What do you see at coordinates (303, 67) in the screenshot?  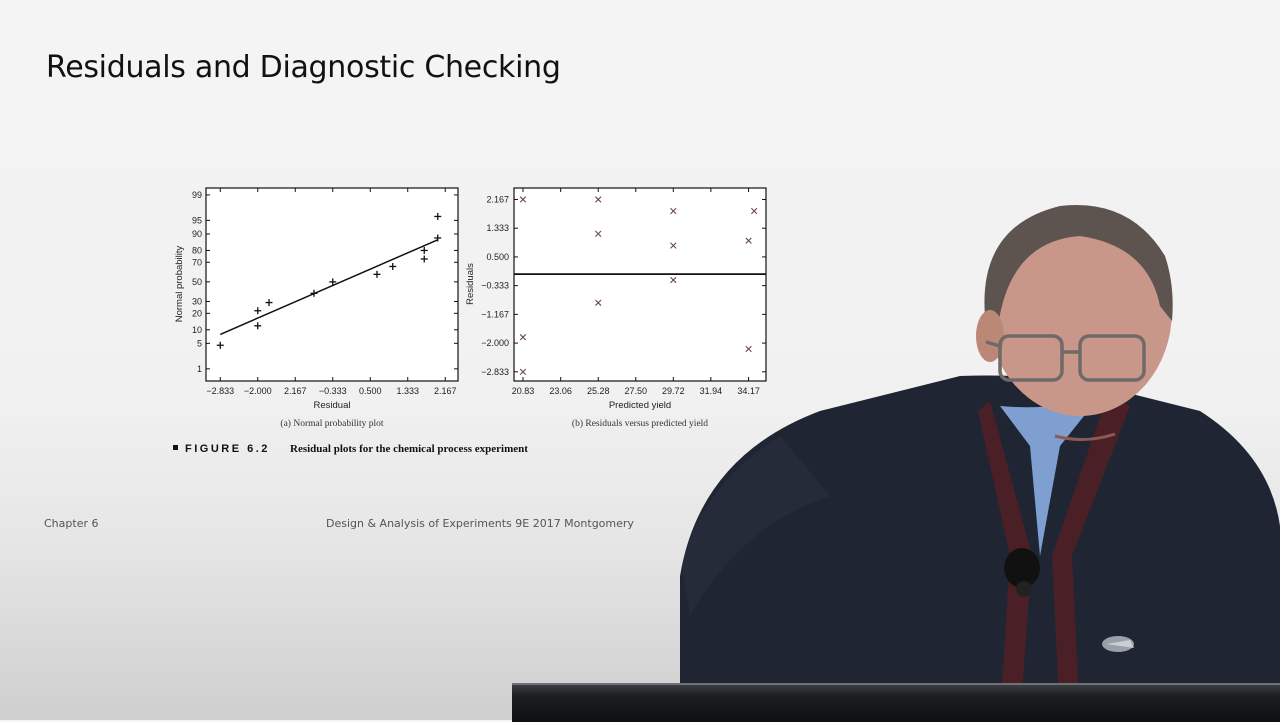 I see `slide-title: Residuals and Diagnostic Checking` at bounding box center [303, 67].